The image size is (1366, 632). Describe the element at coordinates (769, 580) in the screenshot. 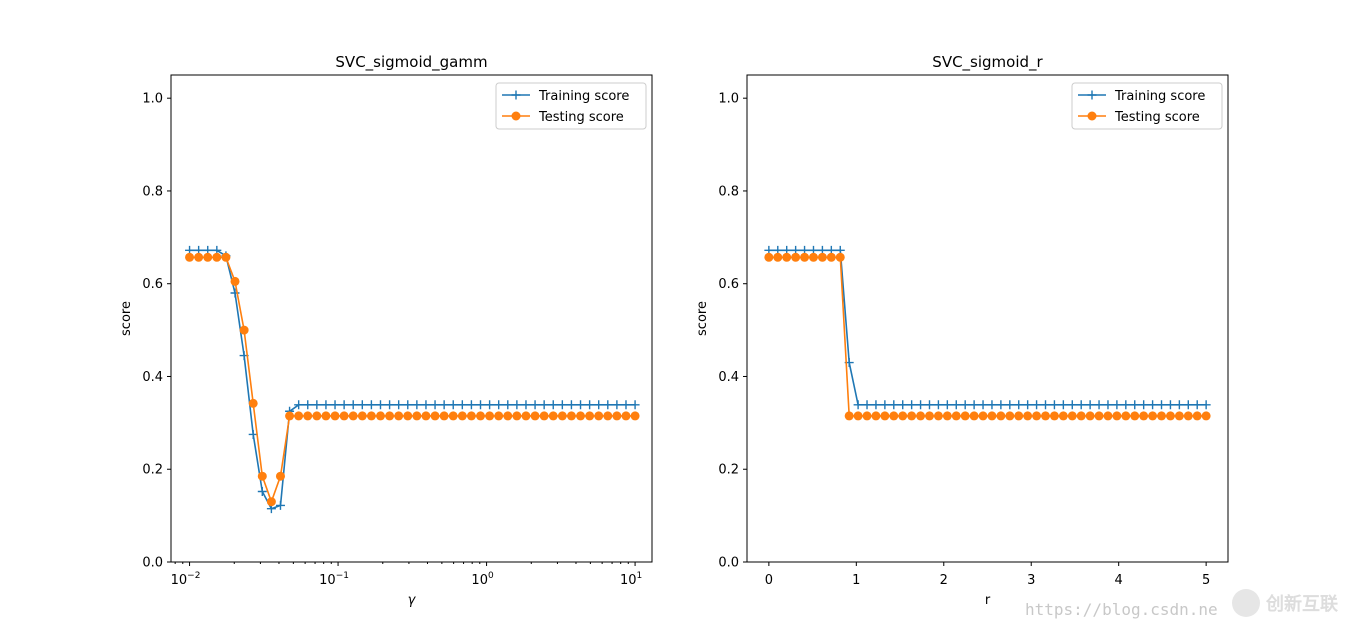

I see `x-tick-label: 0` at that location.